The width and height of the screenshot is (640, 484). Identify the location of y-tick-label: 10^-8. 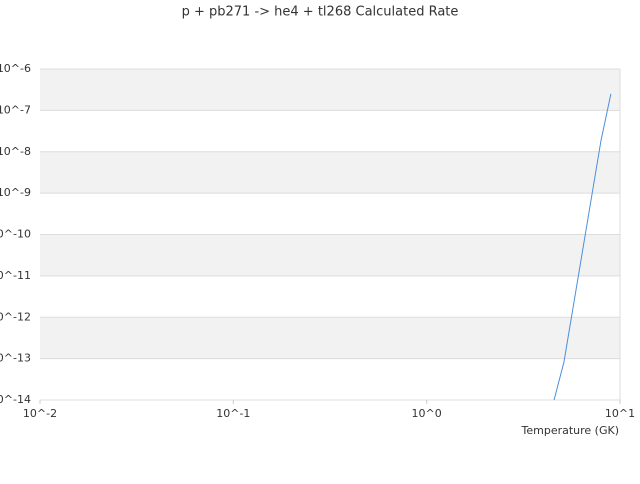
(15, 151).